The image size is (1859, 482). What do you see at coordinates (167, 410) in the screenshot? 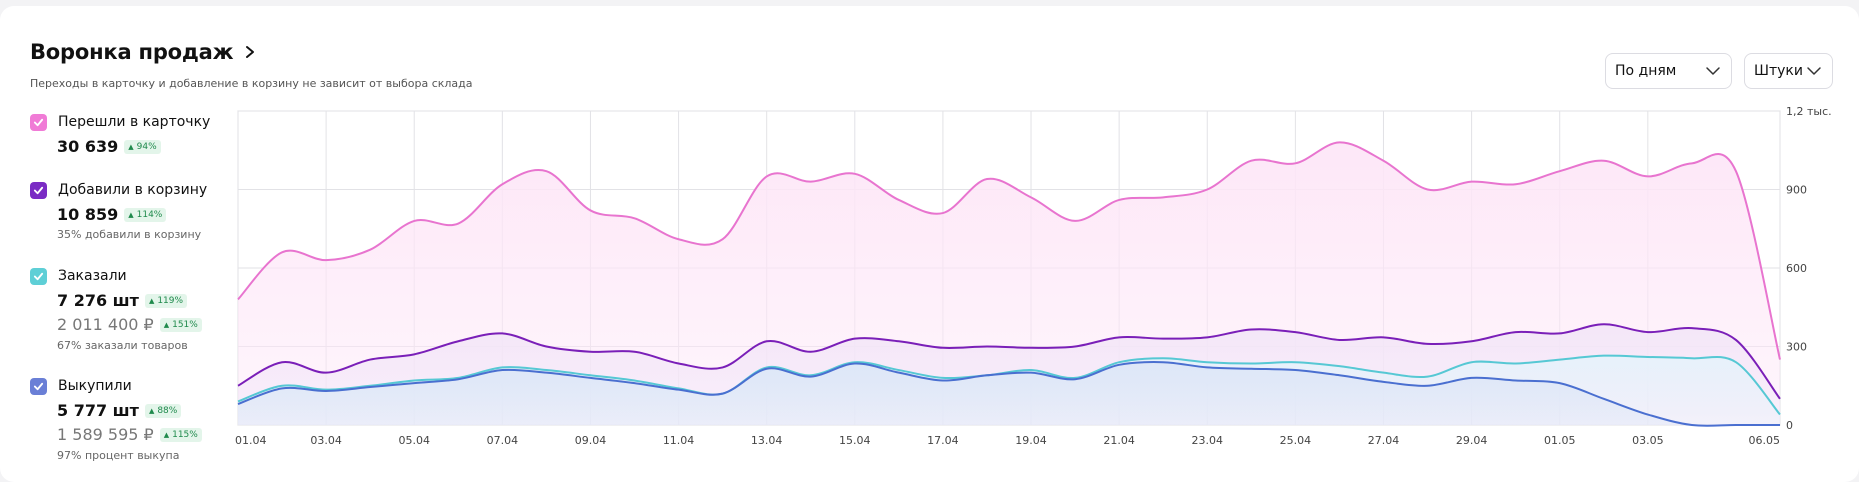
I see `growth-badge-value: 88%` at bounding box center [167, 410].